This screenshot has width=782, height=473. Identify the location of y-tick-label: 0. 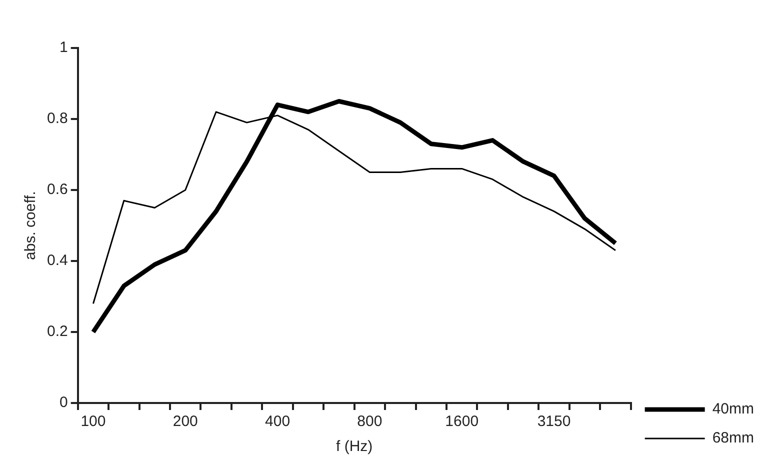
(64, 403).